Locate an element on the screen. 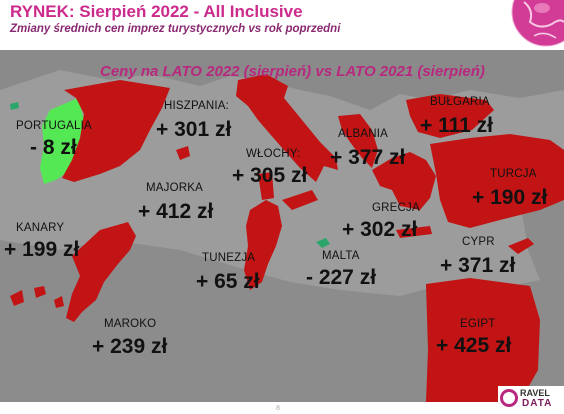  label-majorka: MAJORKA is located at coordinates (174, 188).